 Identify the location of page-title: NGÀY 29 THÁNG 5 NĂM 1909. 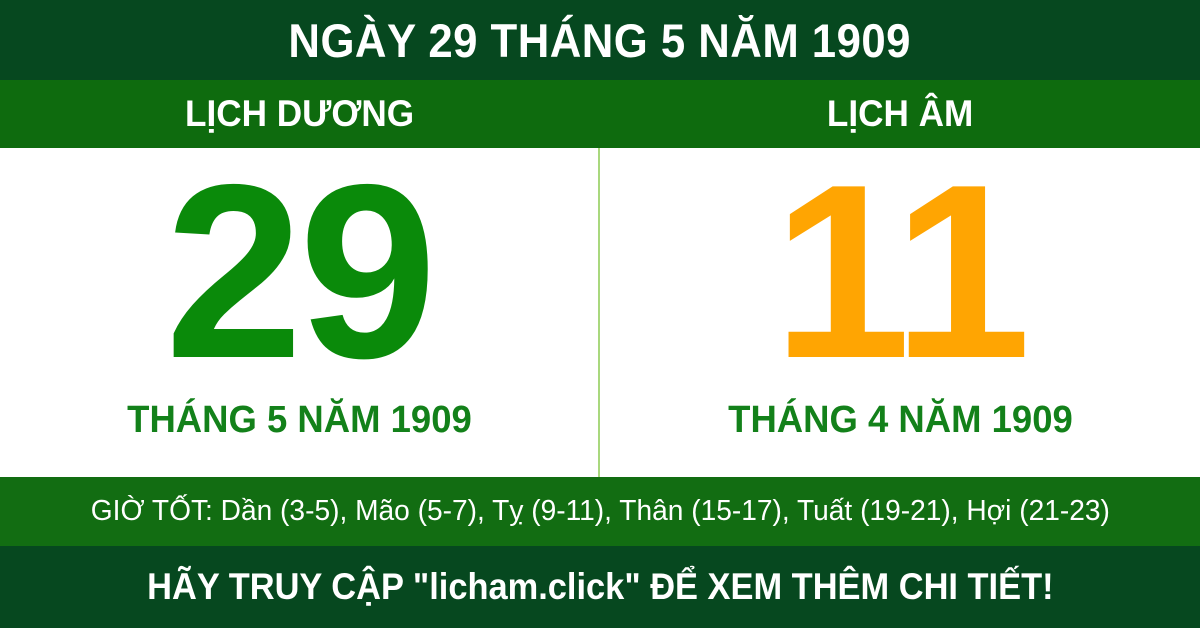
(600, 40).